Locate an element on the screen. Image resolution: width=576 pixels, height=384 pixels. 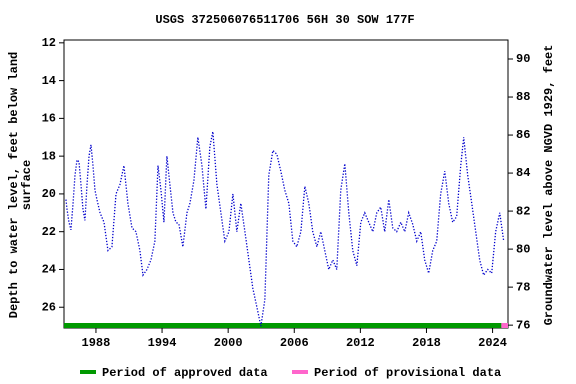
x-tick-label: 2000 is located at coordinates (228, 343).